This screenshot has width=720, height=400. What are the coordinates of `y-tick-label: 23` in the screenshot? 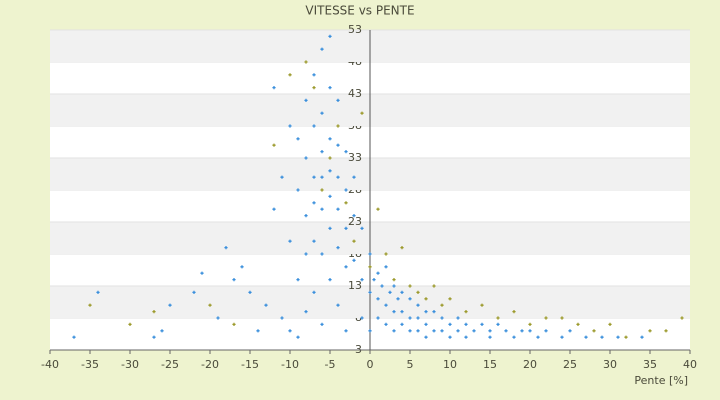 It's located at (355, 221).